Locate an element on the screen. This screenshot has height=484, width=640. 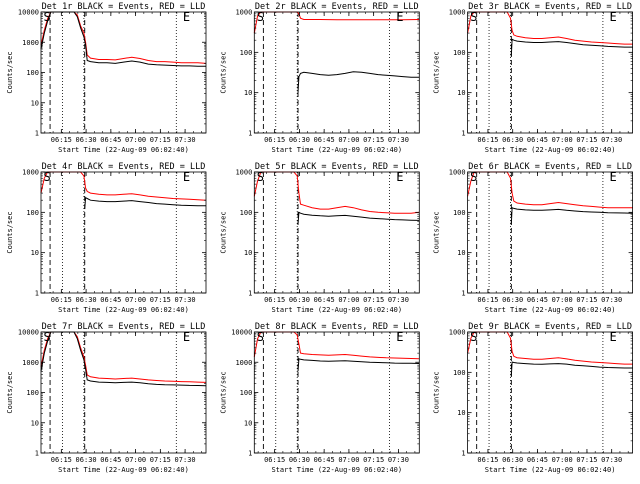
panel-title: Det 6r BLACK = Events, RED = LLD is located at coordinates (550, 167).